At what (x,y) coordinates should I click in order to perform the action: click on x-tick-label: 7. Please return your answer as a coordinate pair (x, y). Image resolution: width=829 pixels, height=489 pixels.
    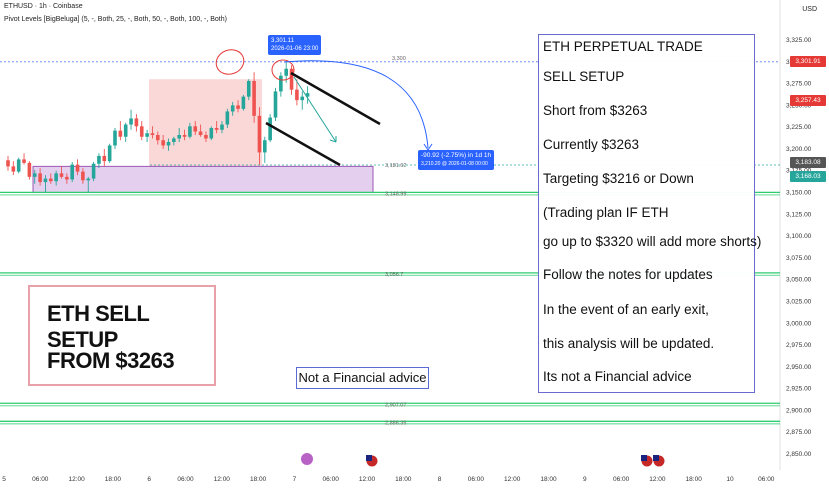
    Looking at the image, I should click on (295, 479).